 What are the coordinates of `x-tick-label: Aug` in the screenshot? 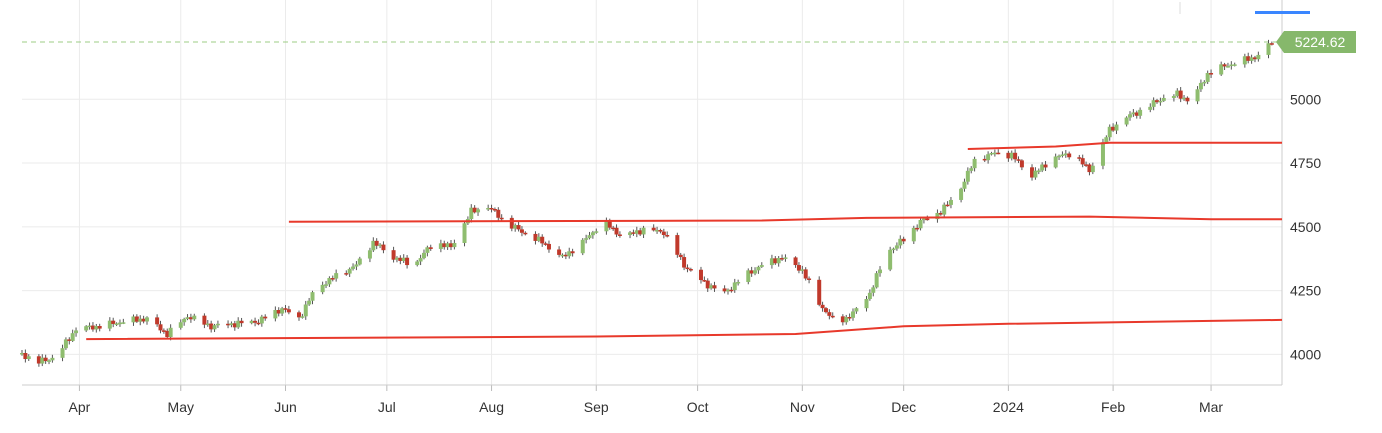 It's located at (491, 407).